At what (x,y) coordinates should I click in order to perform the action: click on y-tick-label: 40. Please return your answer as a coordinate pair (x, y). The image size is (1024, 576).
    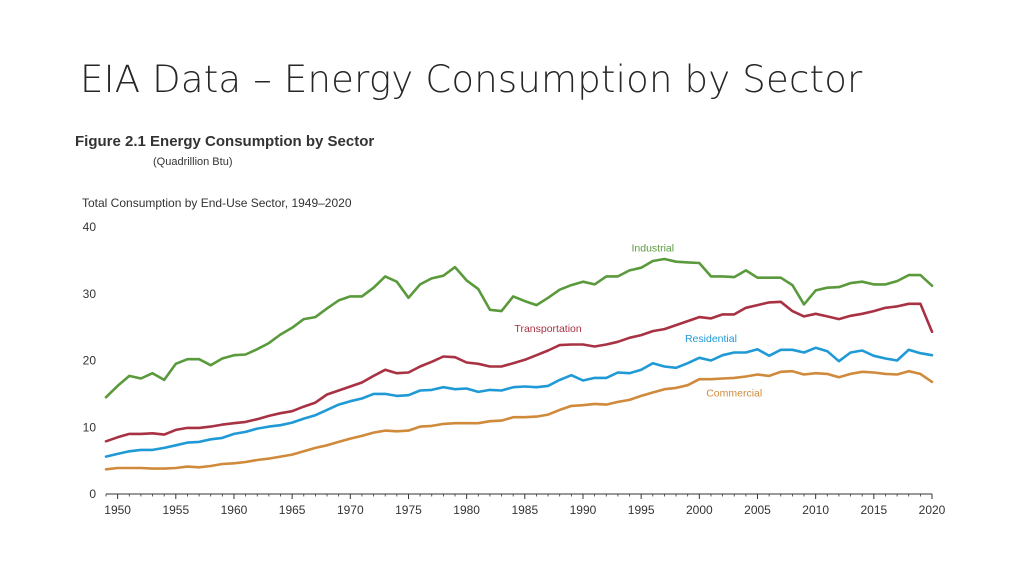
    Looking at the image, I should click on (90, 227).